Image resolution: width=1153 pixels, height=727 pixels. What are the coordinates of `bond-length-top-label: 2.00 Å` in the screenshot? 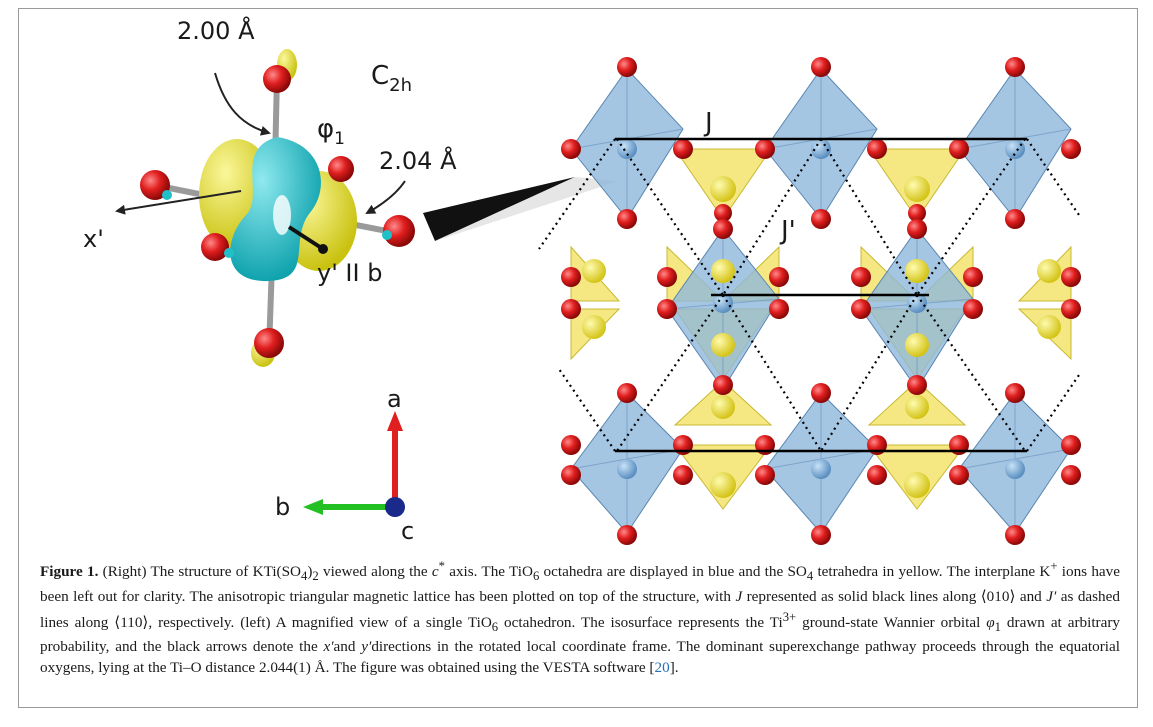 It's located at (216, 30).